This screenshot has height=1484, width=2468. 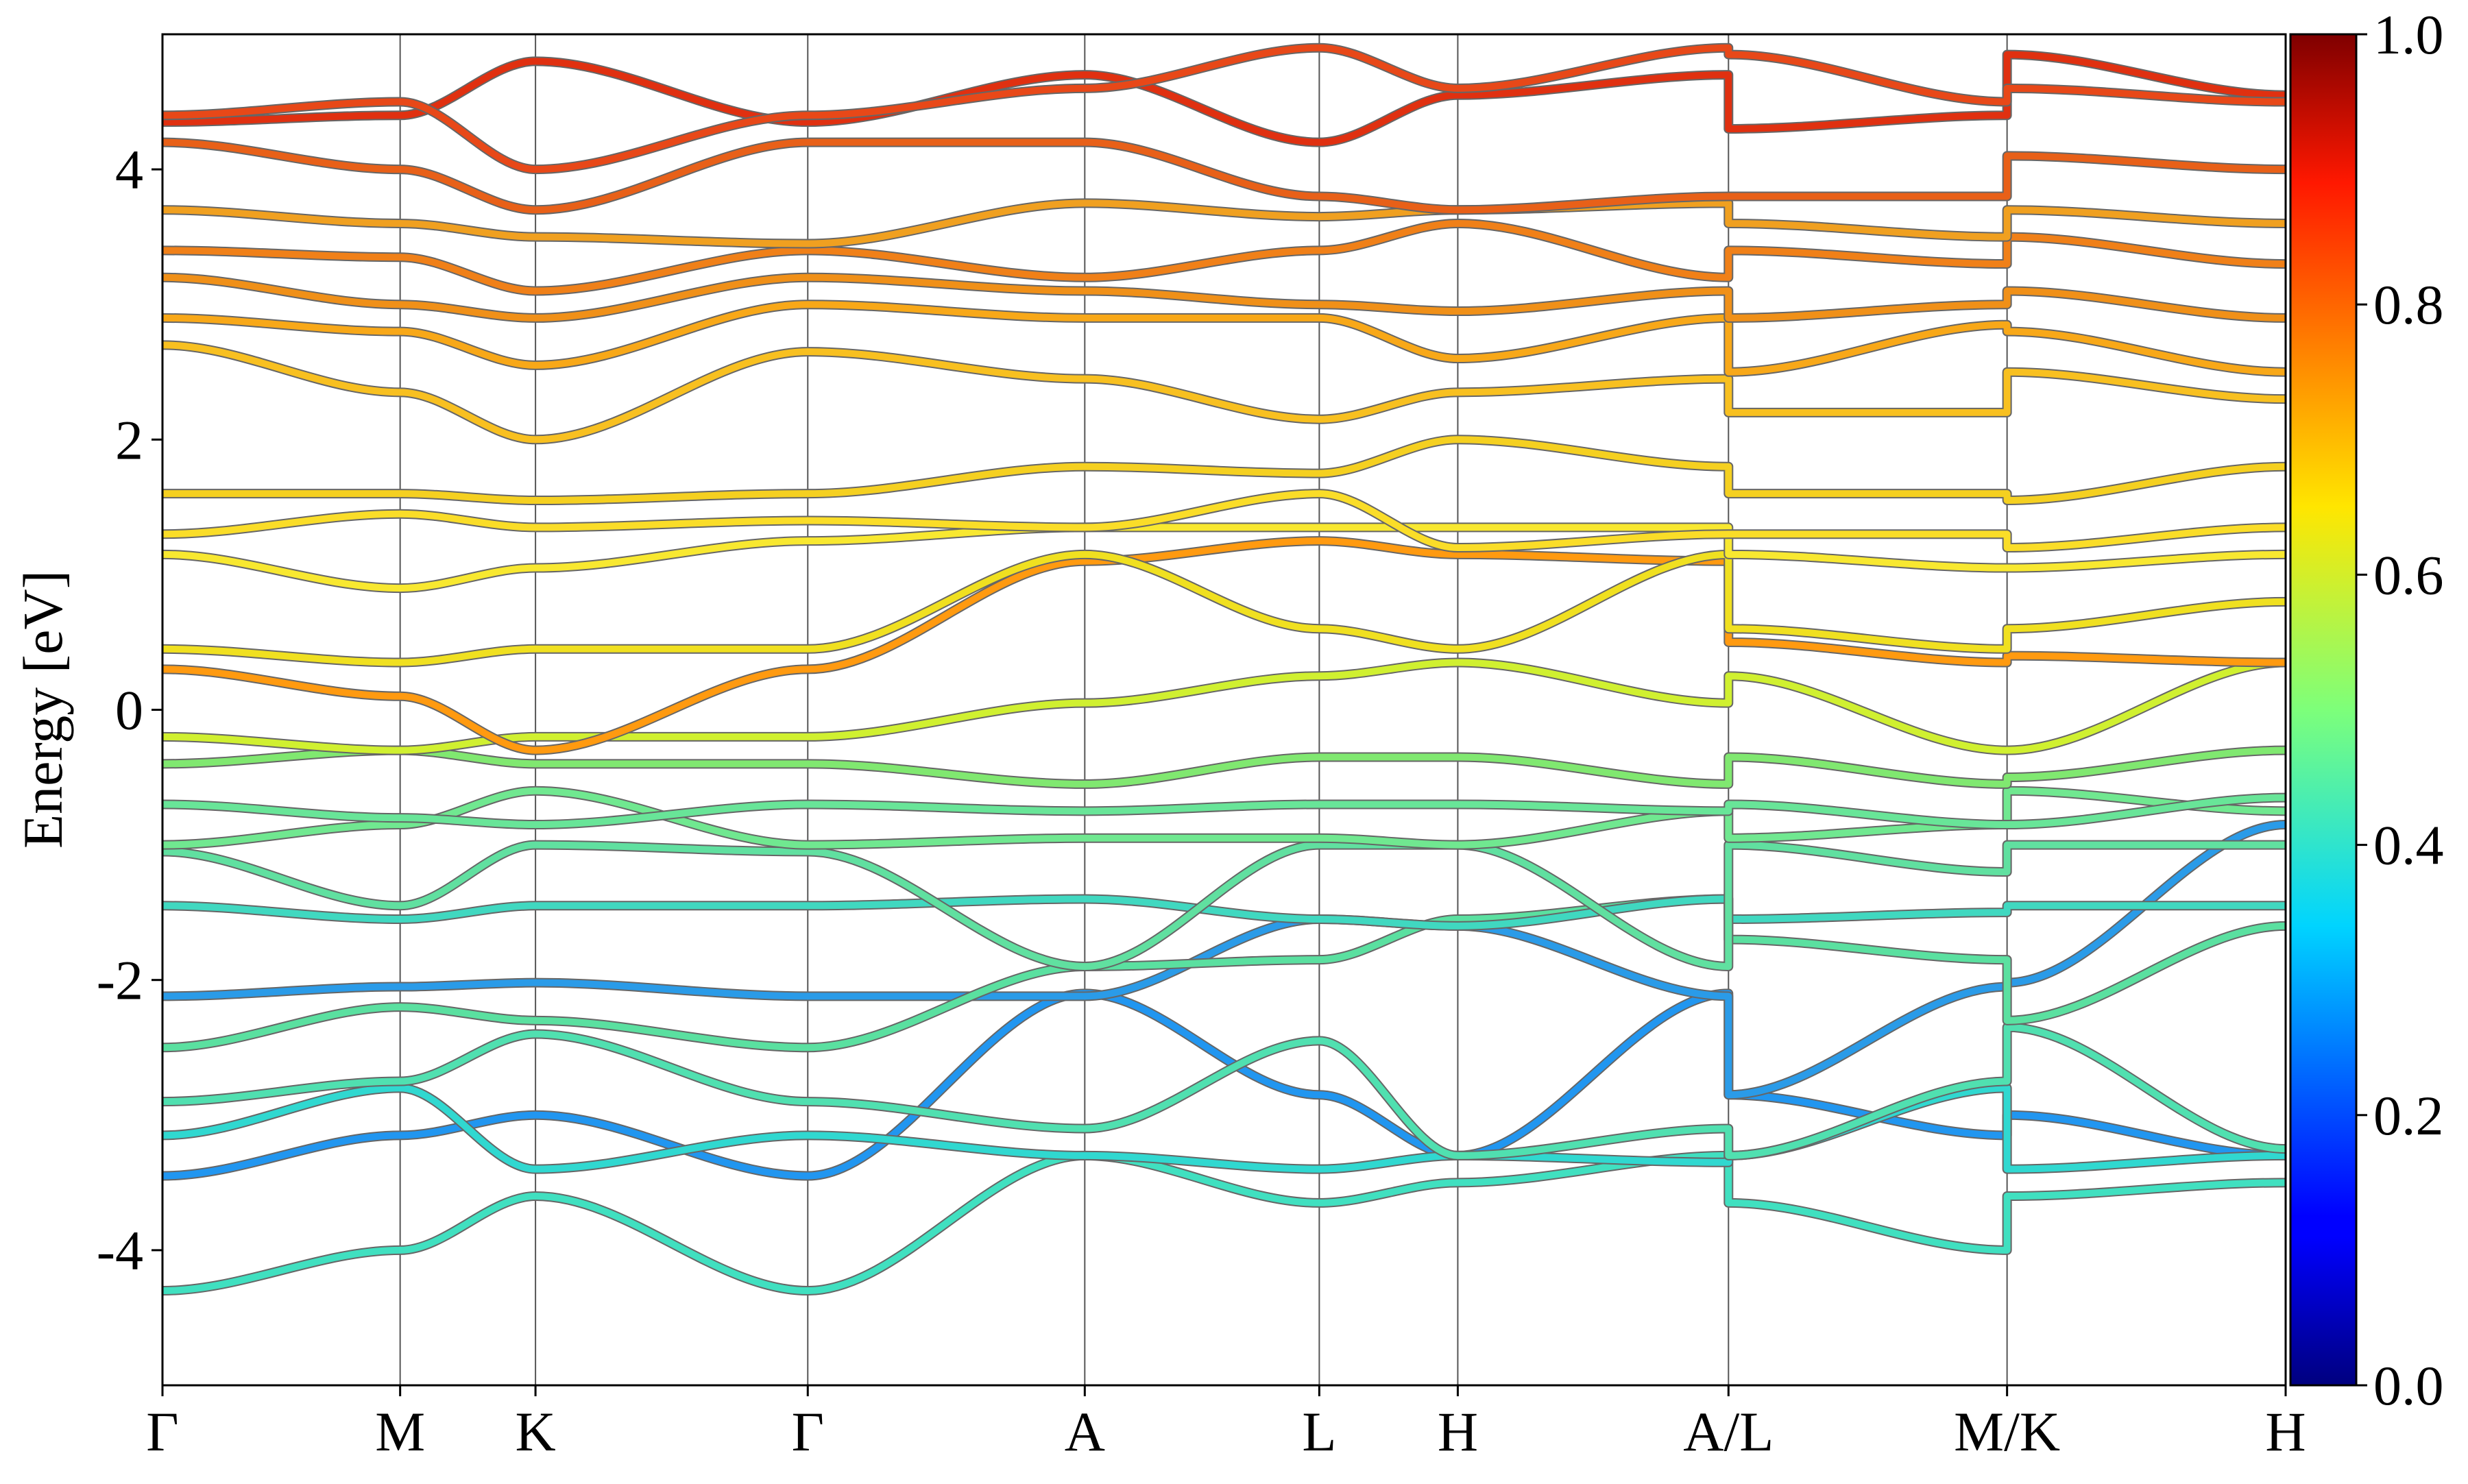 What do you see at coordinates (2408, 1385) in the screenshot?
I see `colorbar-tick-label: 0.0` at bounding box center [2408, 1385].